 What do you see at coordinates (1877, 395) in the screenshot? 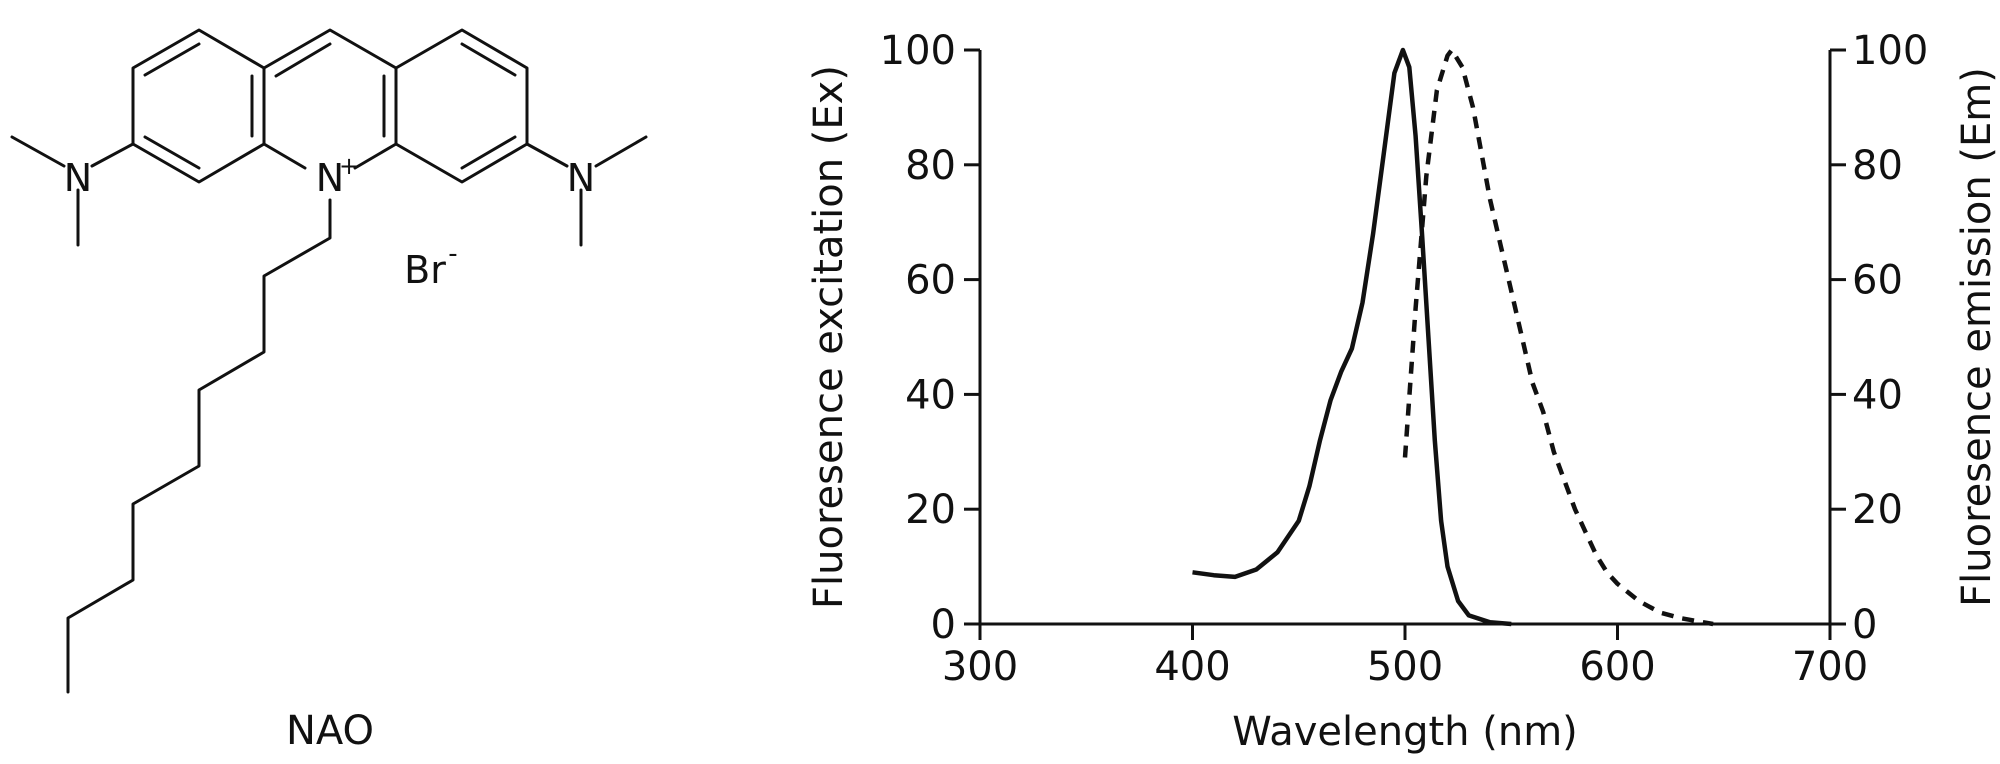
I see `y-right-tick-label: 40` at bounding box center [1877, 395].